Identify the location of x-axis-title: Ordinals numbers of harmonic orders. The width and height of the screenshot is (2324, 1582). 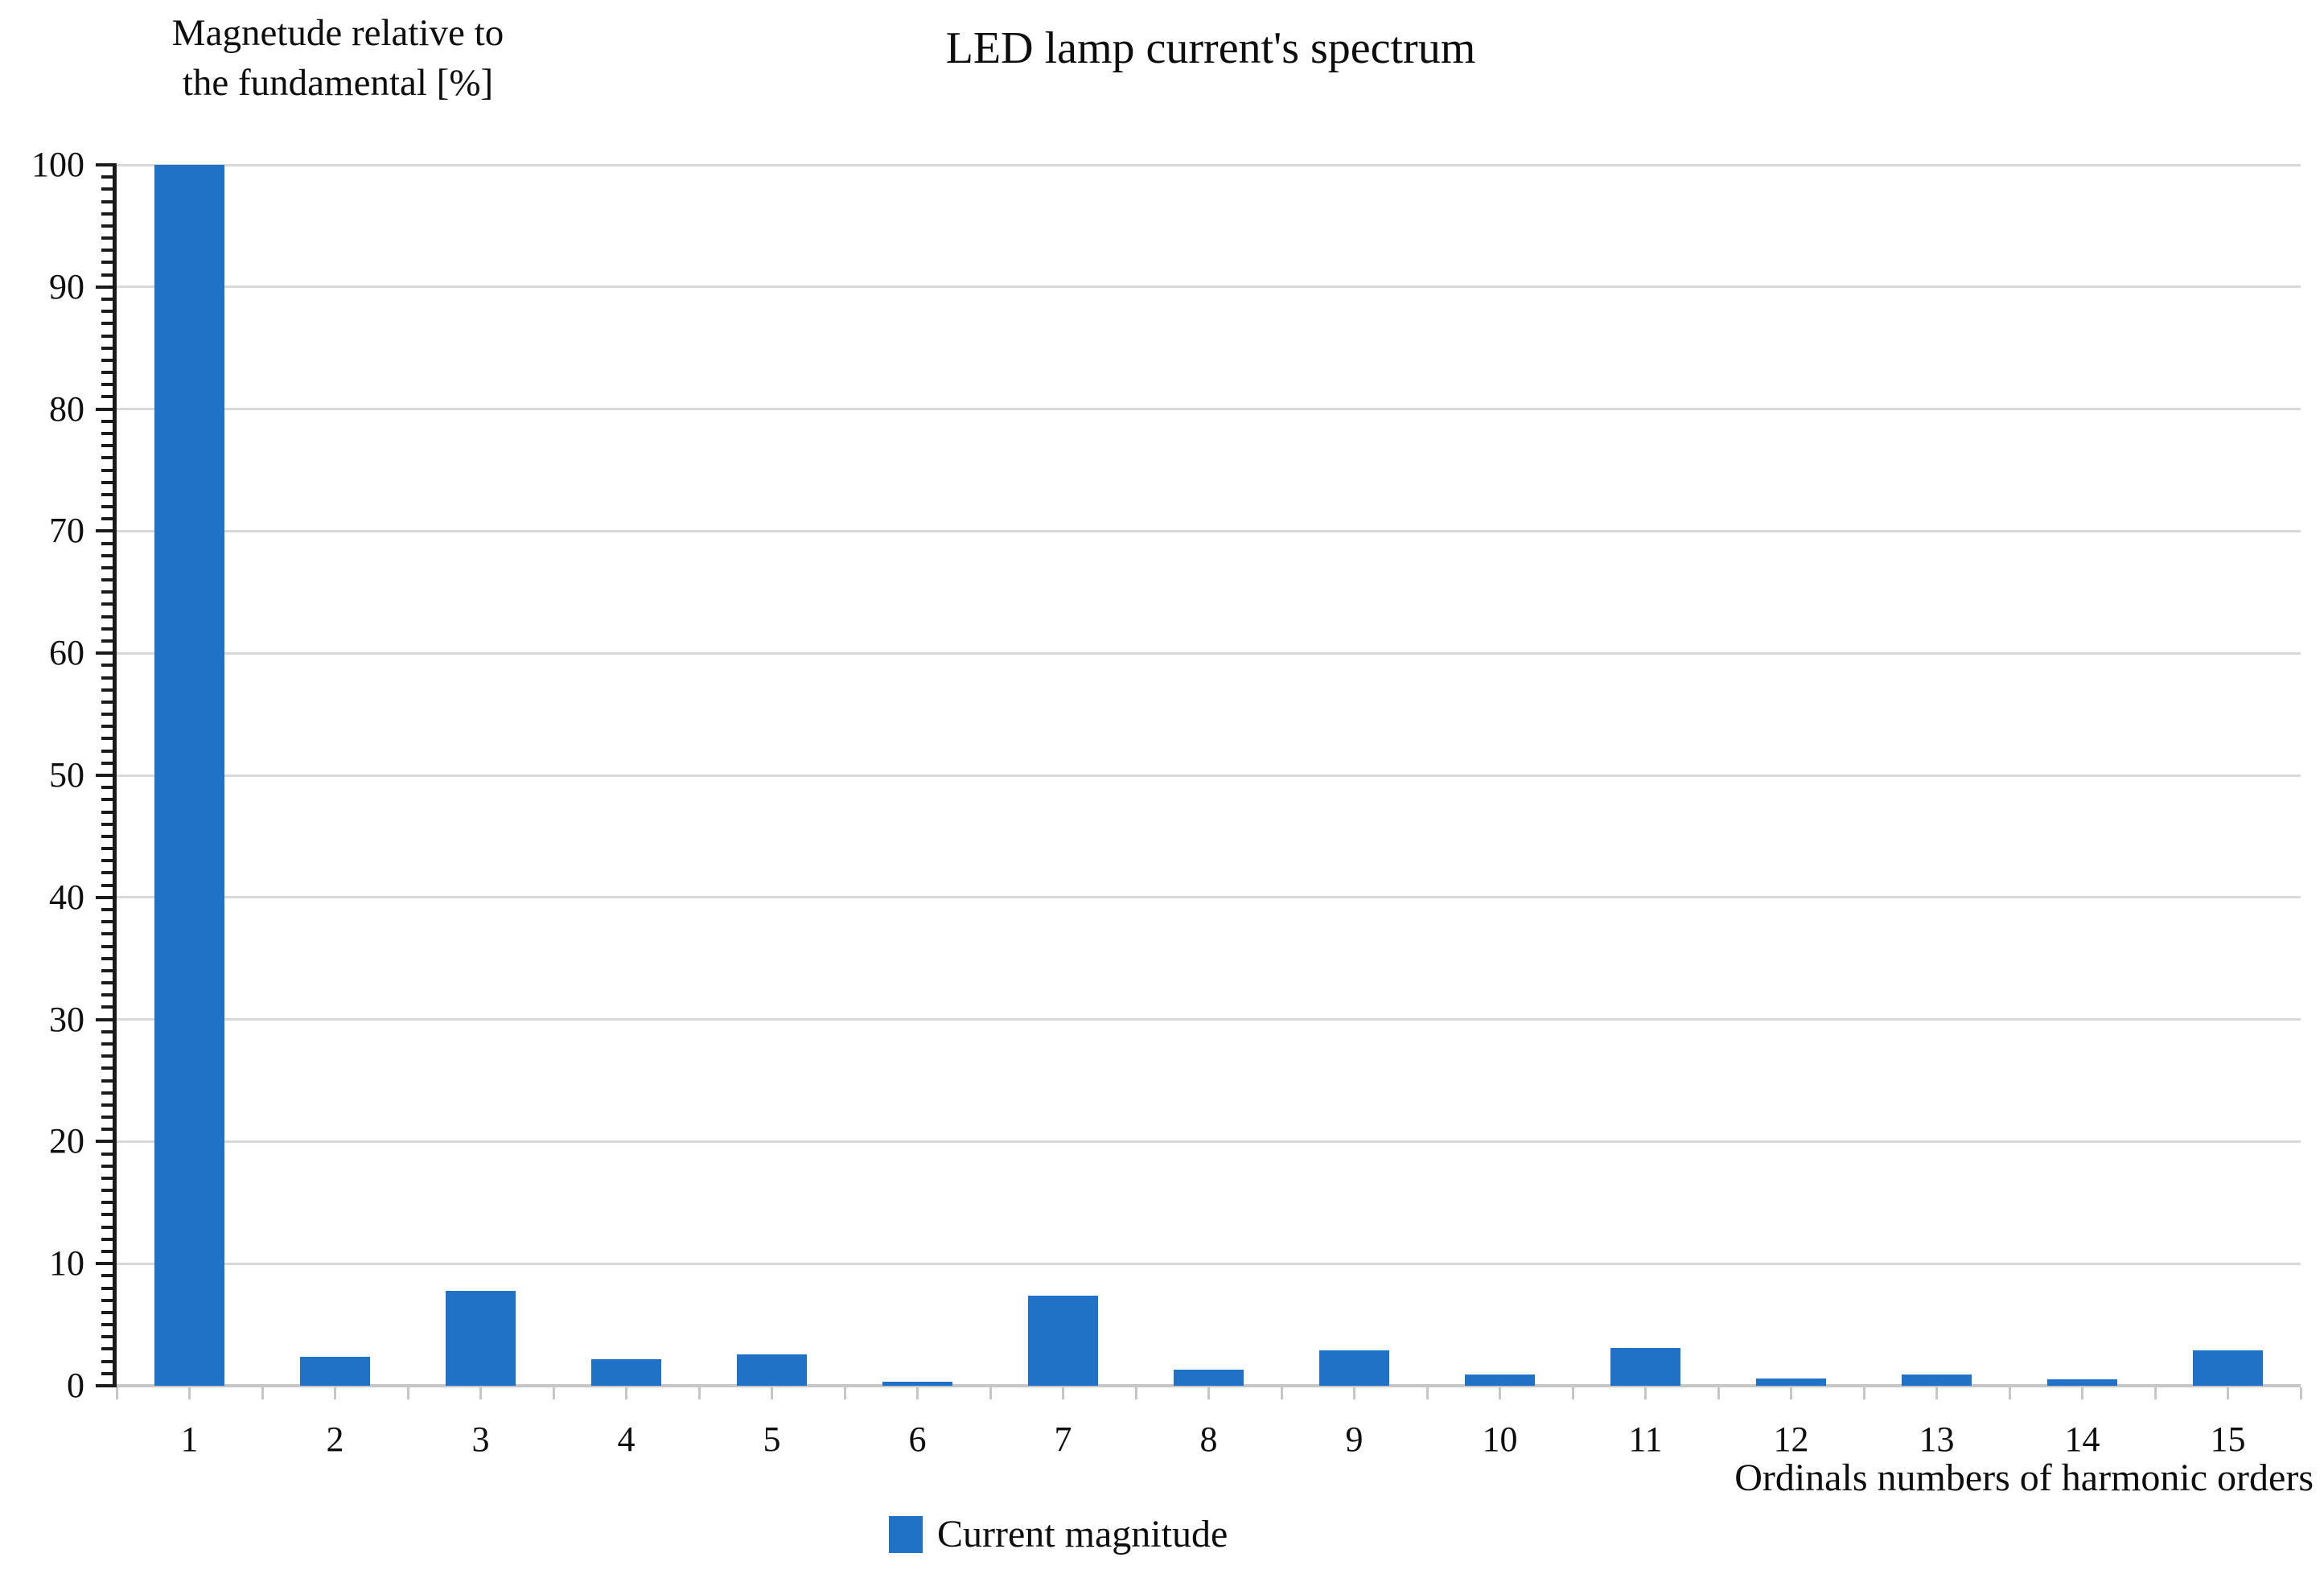
(2024, 1478).